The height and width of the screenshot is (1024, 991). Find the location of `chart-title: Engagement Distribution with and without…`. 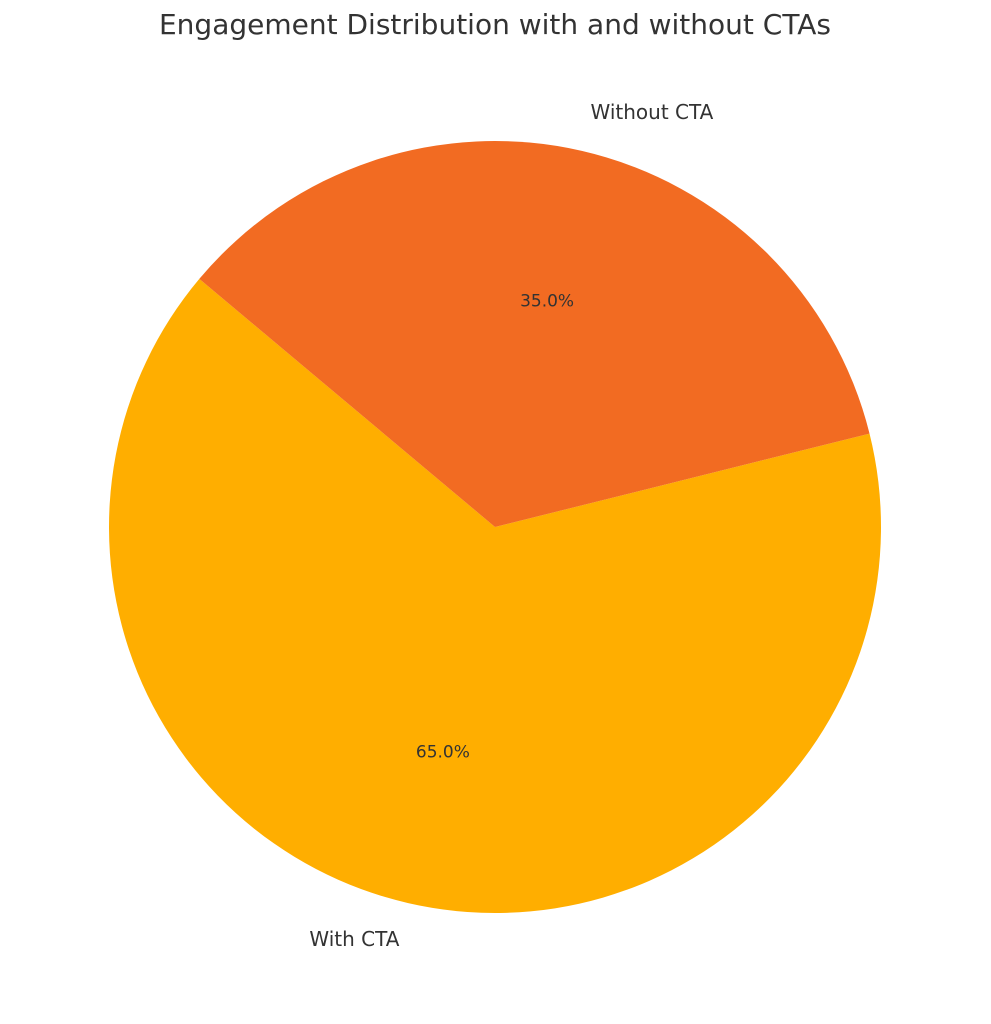

chart-title: Engagement Distribution with and without… is located at coordinates (495, 24).